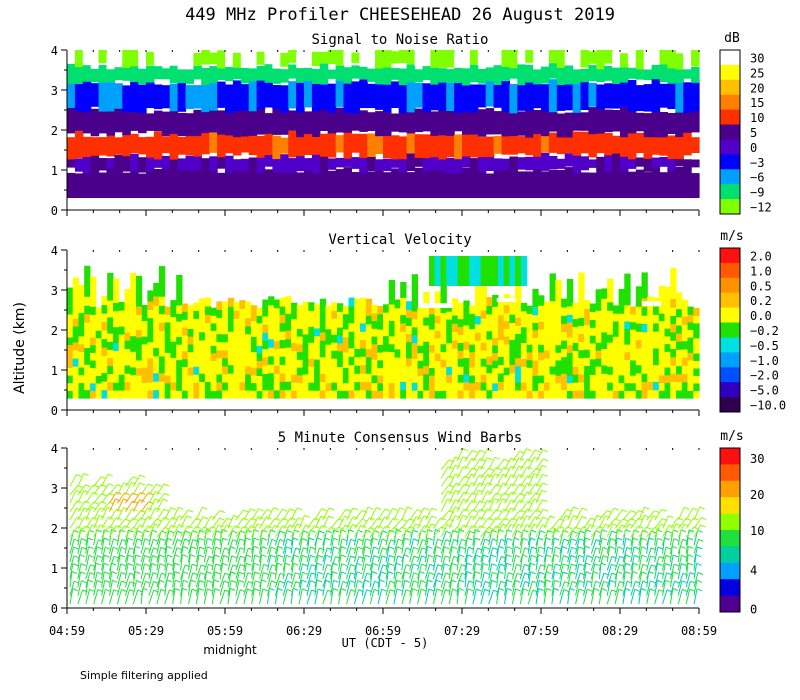 The height and width of the screenshot is (700, 800). I want to click on colorbar-frame, so click(730, 330).